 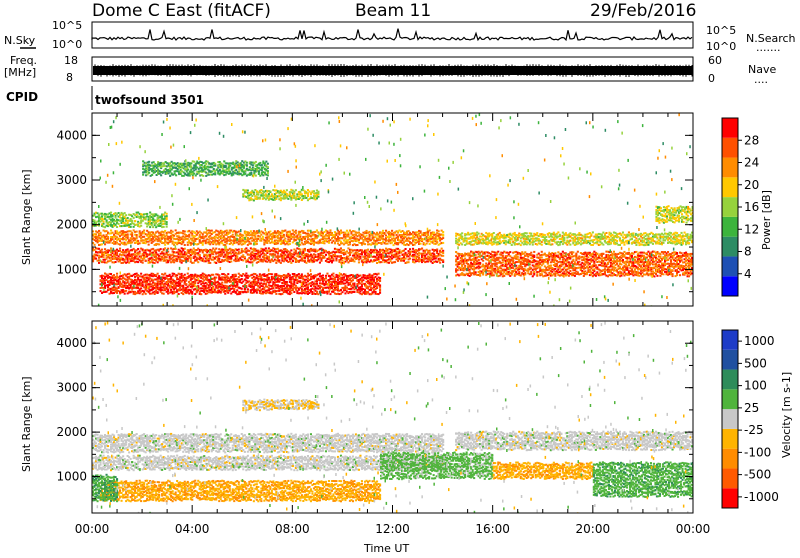 I want to click on noise-tick-low-right: 10^0, so click(x=721, y=46).